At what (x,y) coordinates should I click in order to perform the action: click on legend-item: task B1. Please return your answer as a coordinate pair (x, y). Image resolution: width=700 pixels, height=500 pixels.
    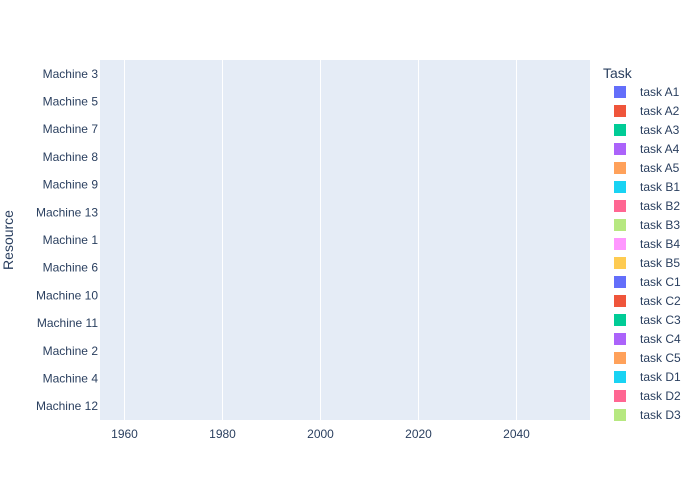
    Looking at the image, I should click on (647, 187).